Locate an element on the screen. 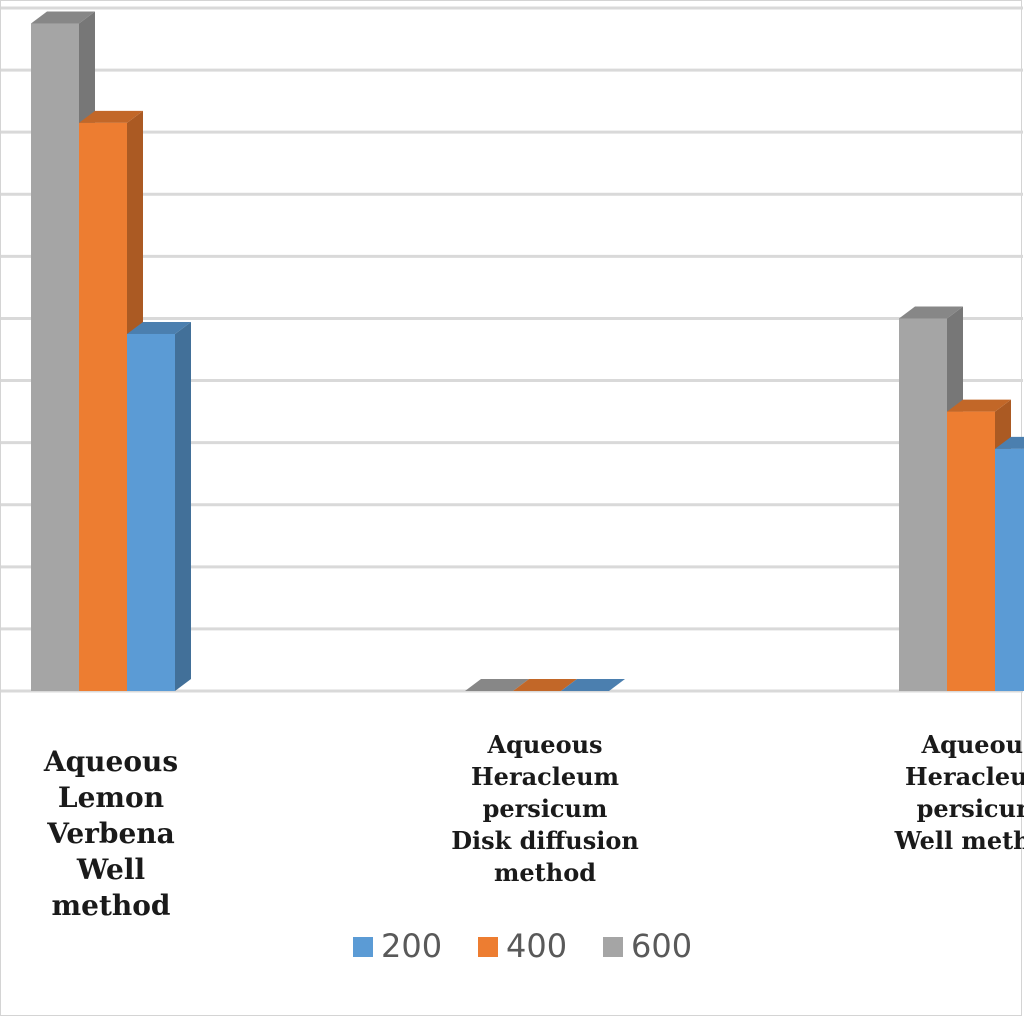 The width and height of the screenshot is (1024, 1025). legend-label: 600 is located at coordinates (661, 946).